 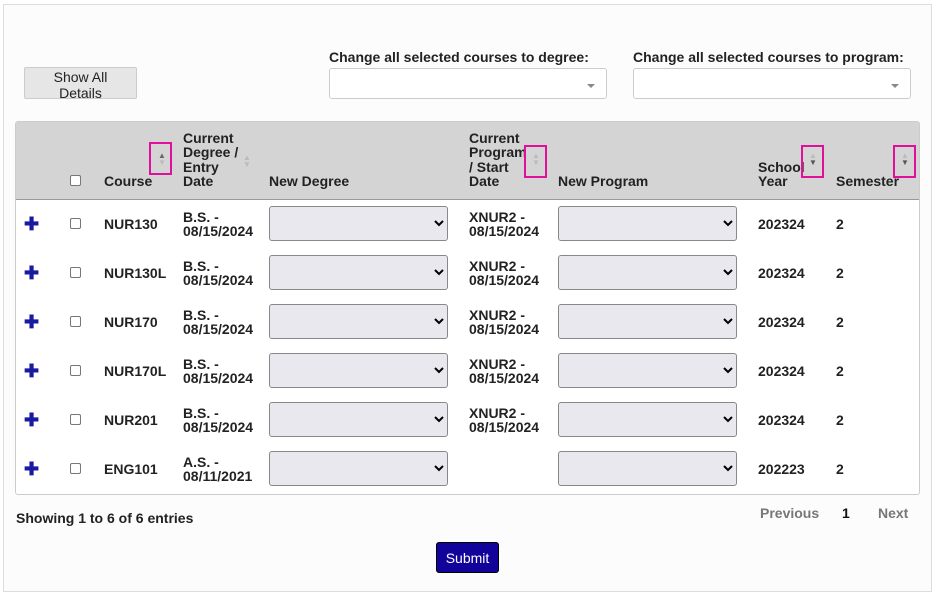 I want to click on entries-info: Showing 1 to 6 of 6 entries, so click(x=105, y=518).